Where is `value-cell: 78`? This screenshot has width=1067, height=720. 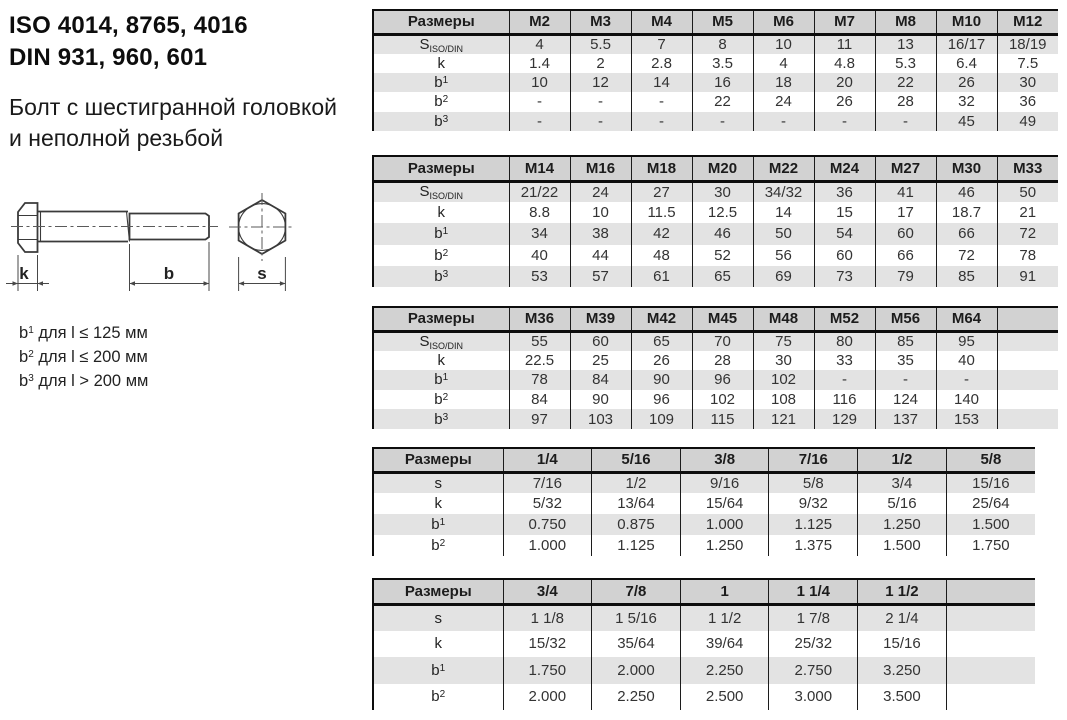 value-cell: 78 is located at coordinates (539, 380).